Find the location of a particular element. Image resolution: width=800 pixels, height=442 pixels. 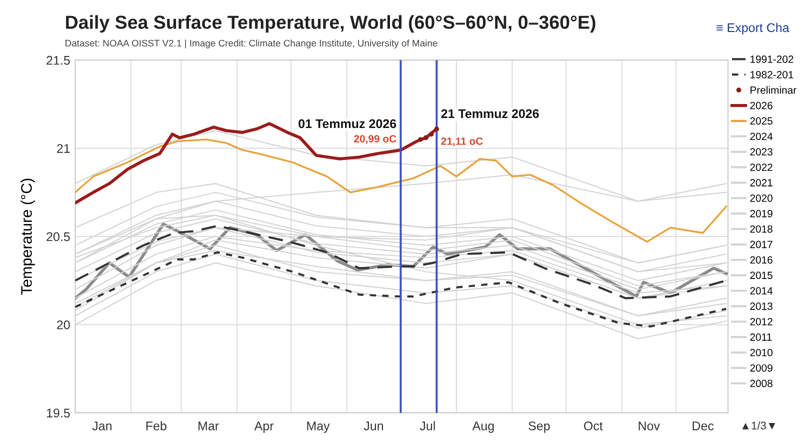

x-tick-label: Jul is located at coordinates (427, 425).